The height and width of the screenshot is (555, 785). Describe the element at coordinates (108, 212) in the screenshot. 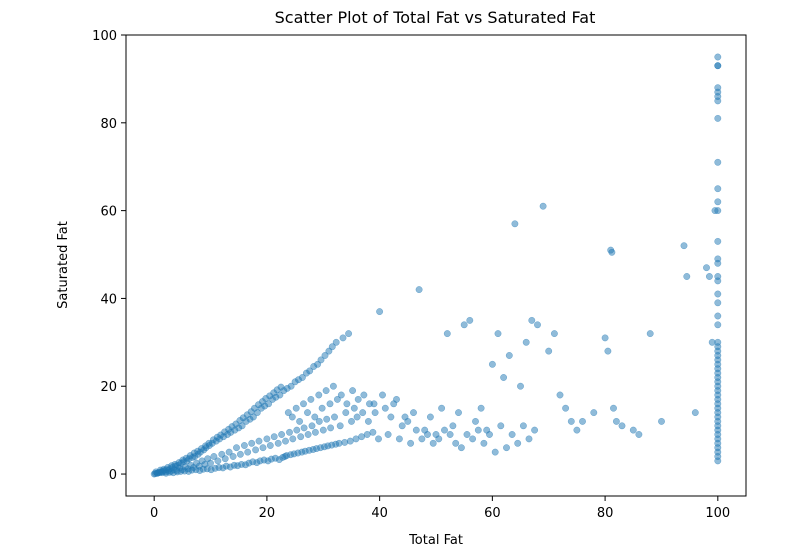

I see `y-tick-label: 60` at that location.